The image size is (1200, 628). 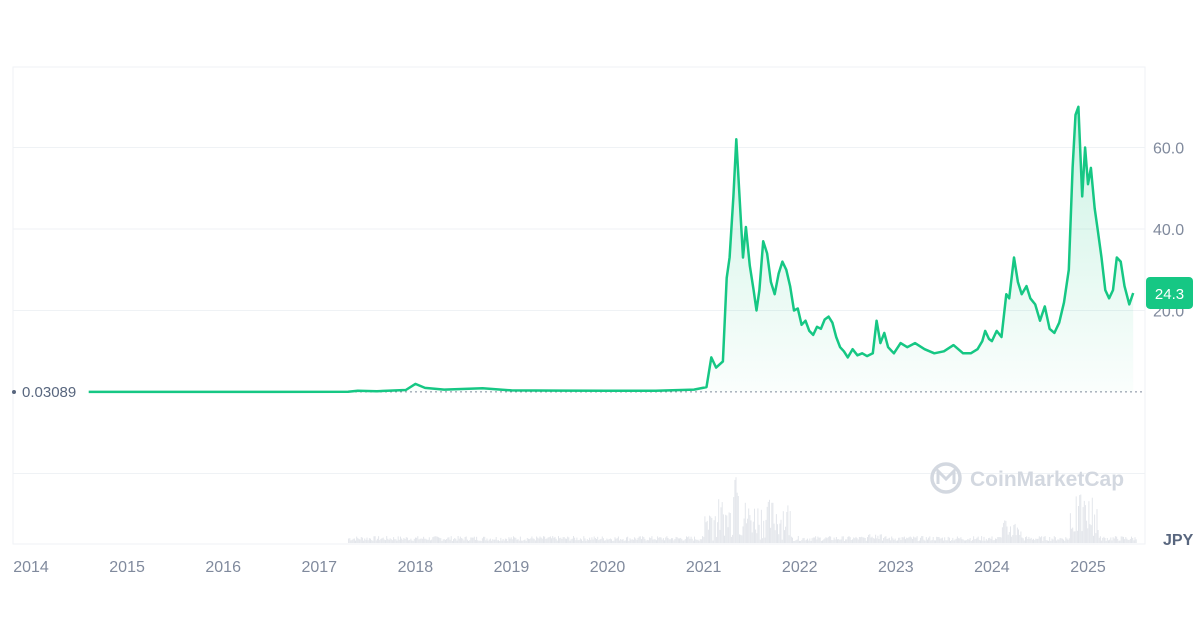 What do you see at coordinates (896, 567) in the screenshot?
I see `x-tick-label: 2023` at bounding box center [896, 567].